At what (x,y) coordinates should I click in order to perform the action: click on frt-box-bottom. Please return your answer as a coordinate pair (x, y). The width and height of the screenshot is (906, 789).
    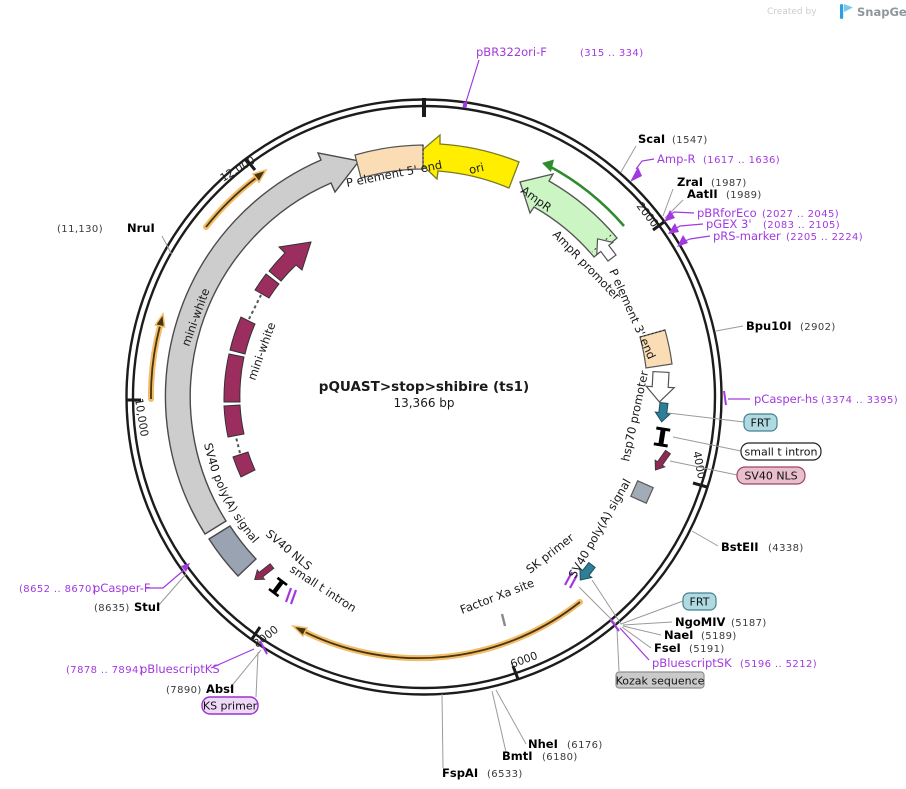
    Looking at the image, I should click on (699, 601).